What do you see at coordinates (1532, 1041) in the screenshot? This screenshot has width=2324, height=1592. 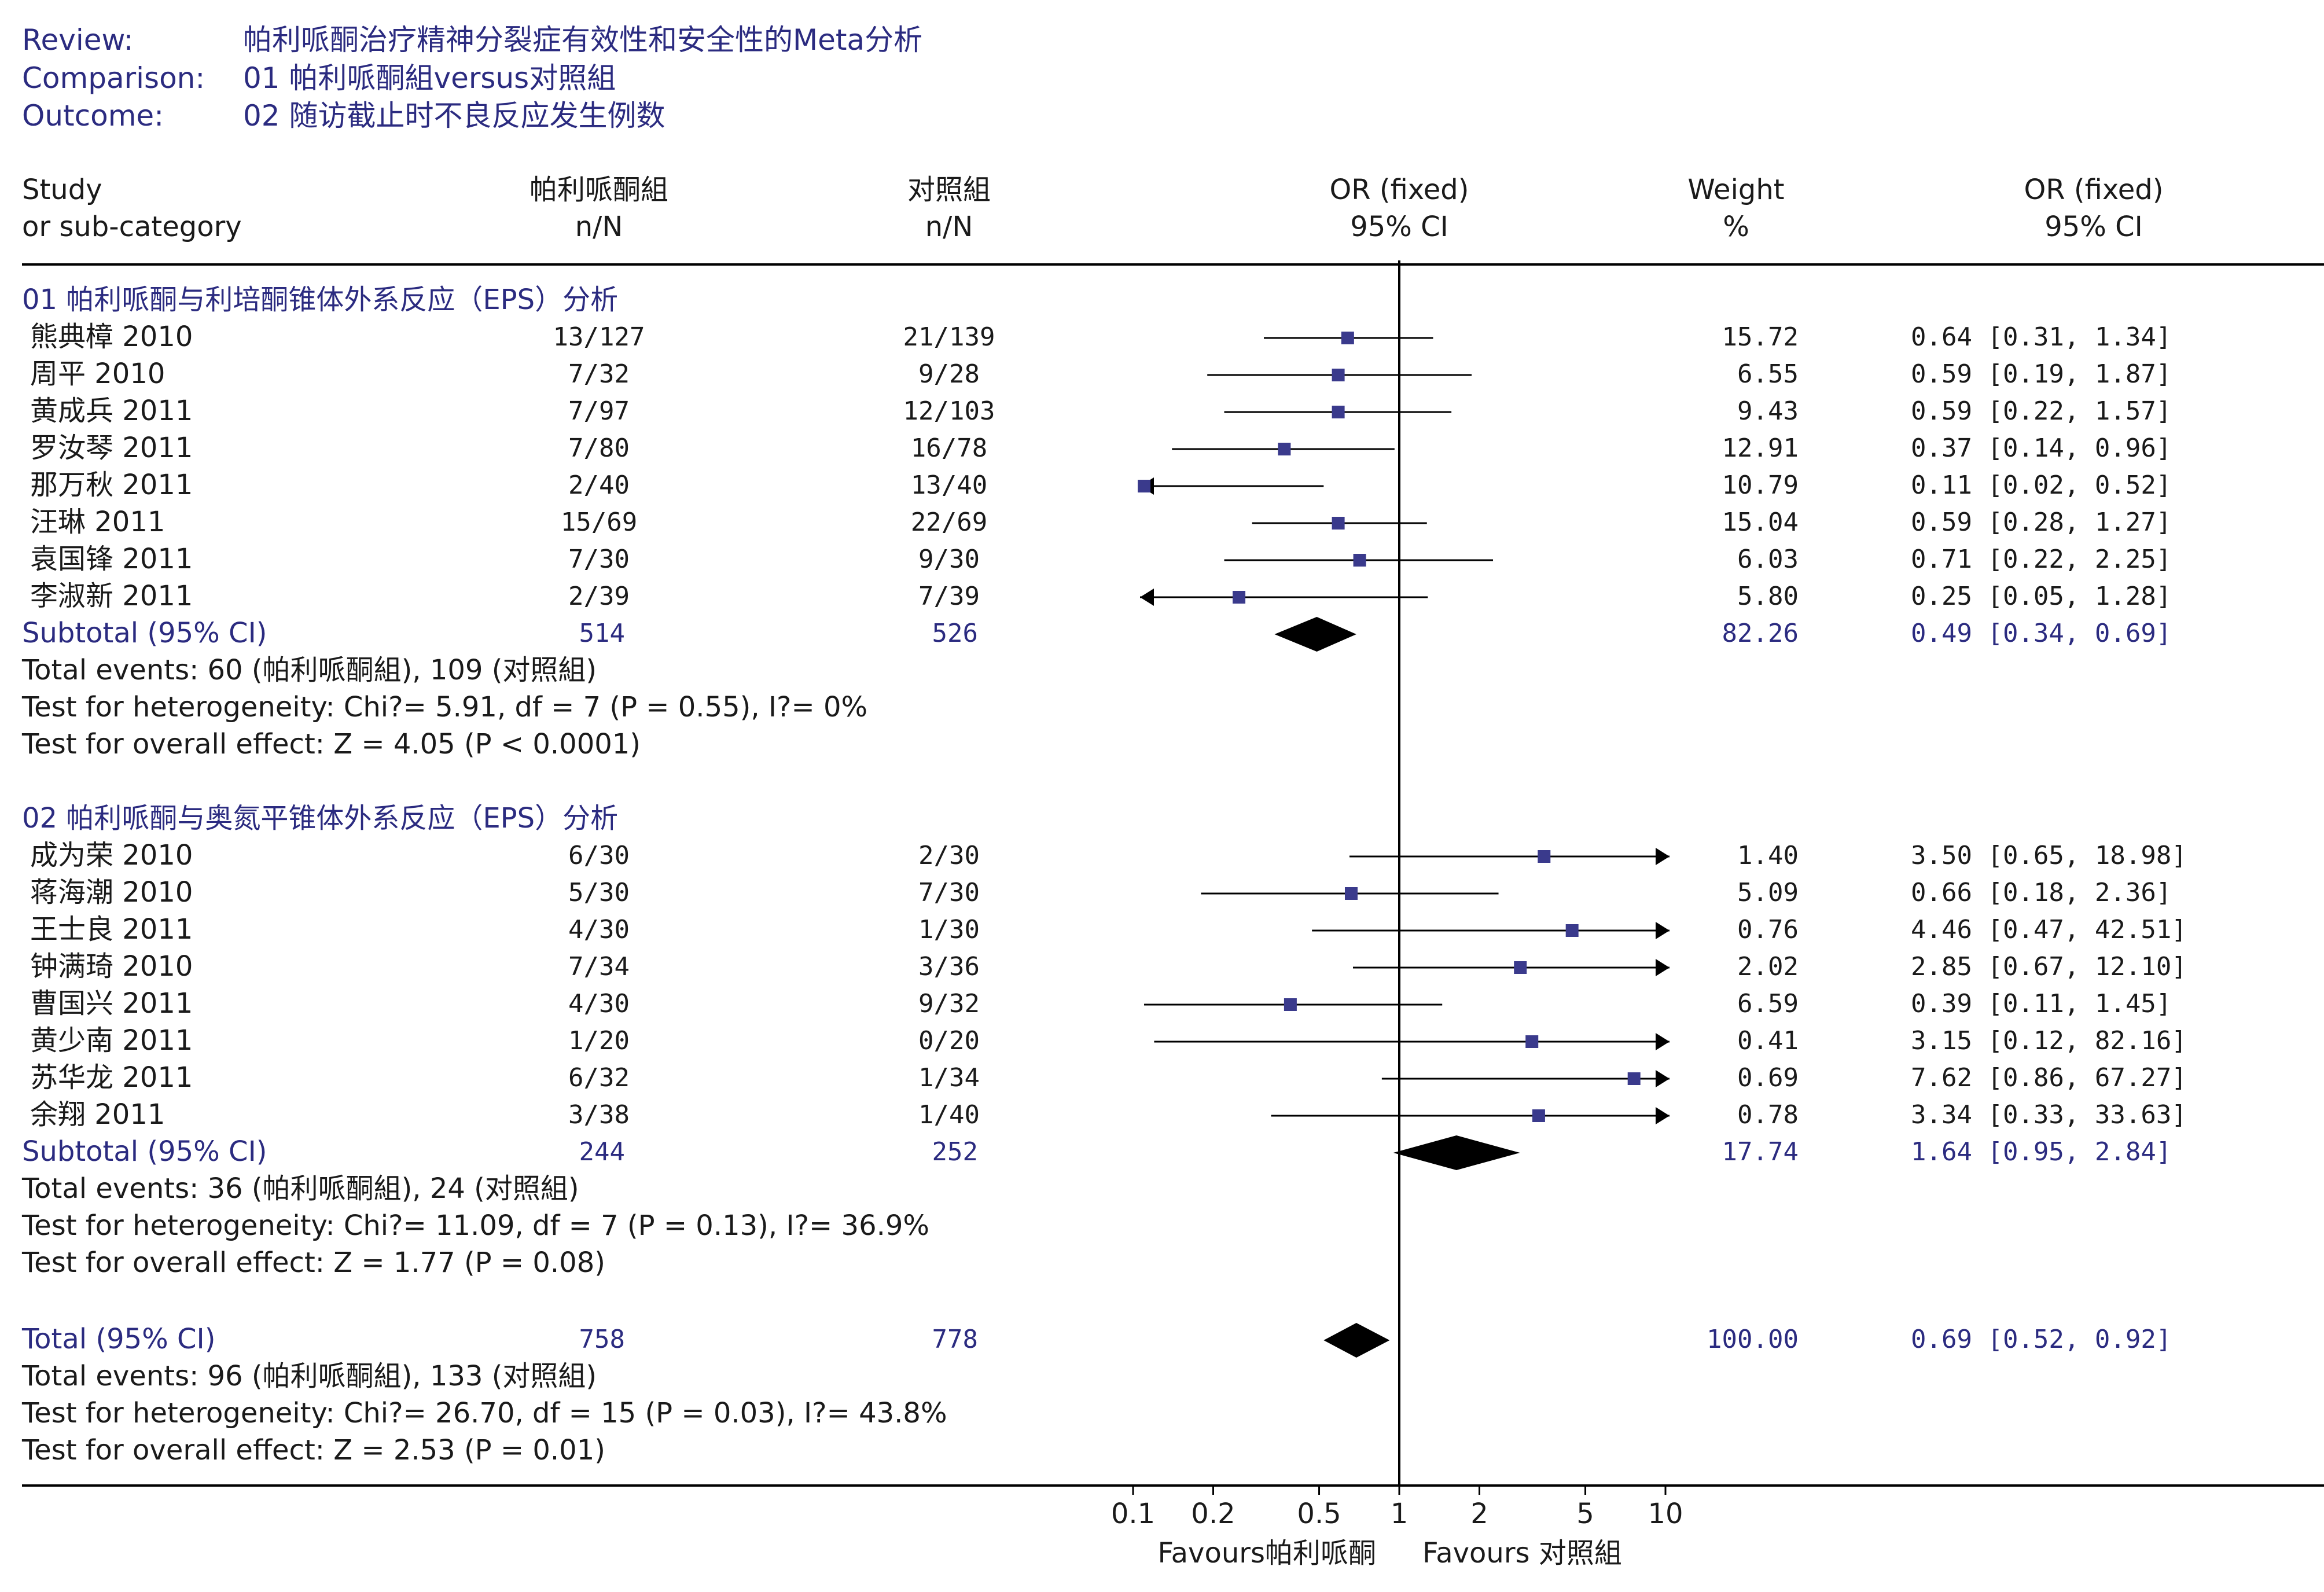 I see `study-g2-6-point-estimate` at bounding box center [1532, 1041].